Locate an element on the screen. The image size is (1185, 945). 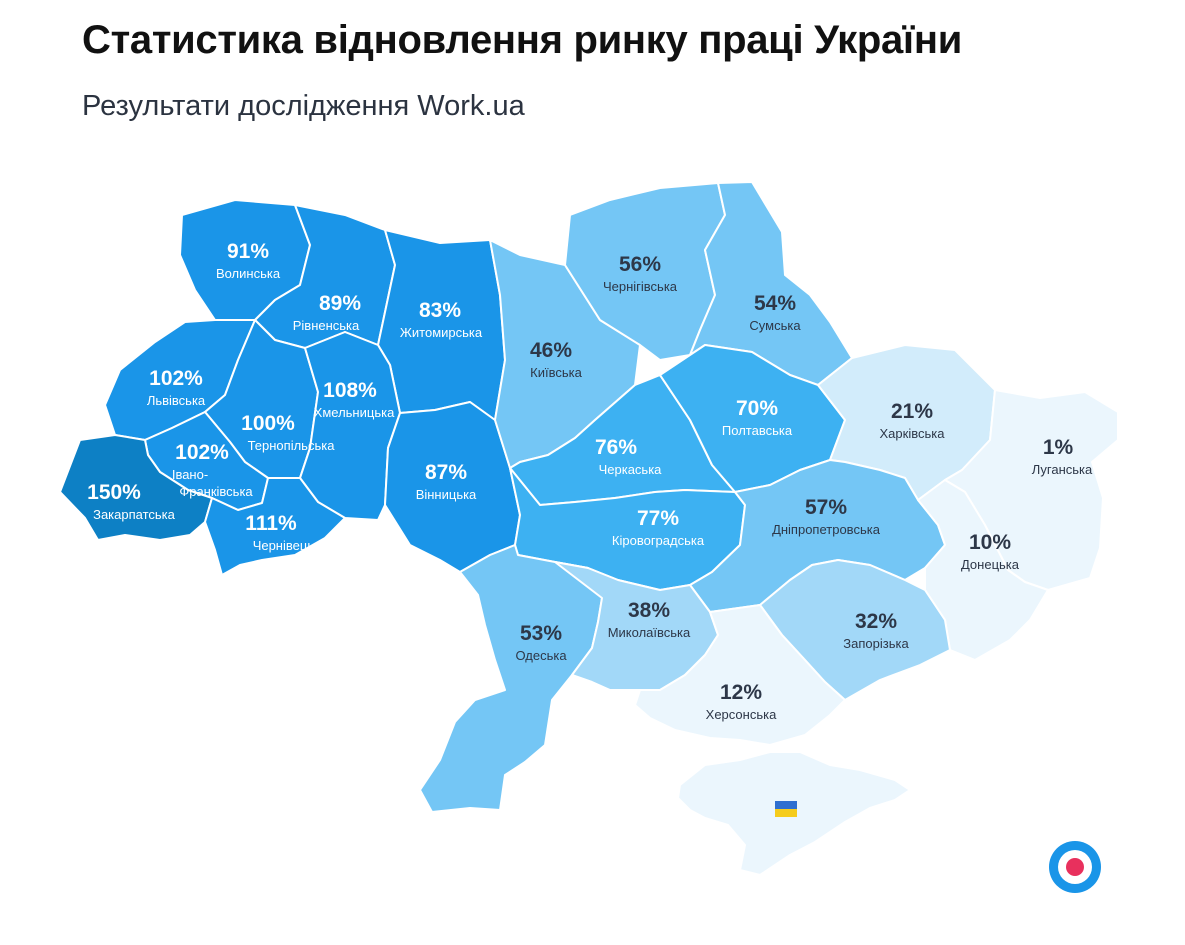
region-label: 83% Житомирська is located at coordinates (441, 319).